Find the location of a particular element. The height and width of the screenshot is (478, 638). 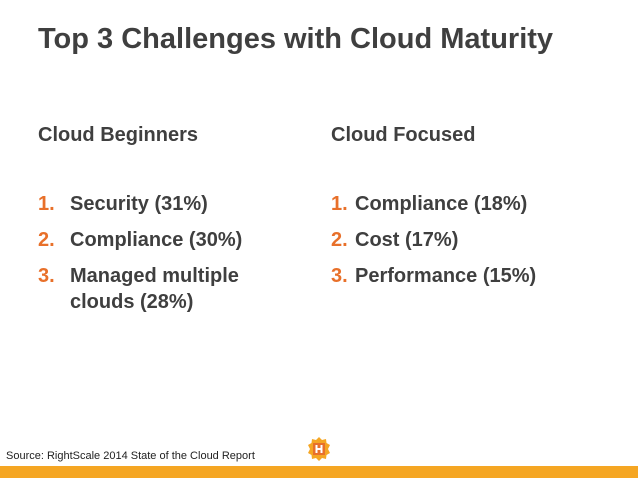

list-item: 1. Security (31%) is located at coordinates (173, 204).